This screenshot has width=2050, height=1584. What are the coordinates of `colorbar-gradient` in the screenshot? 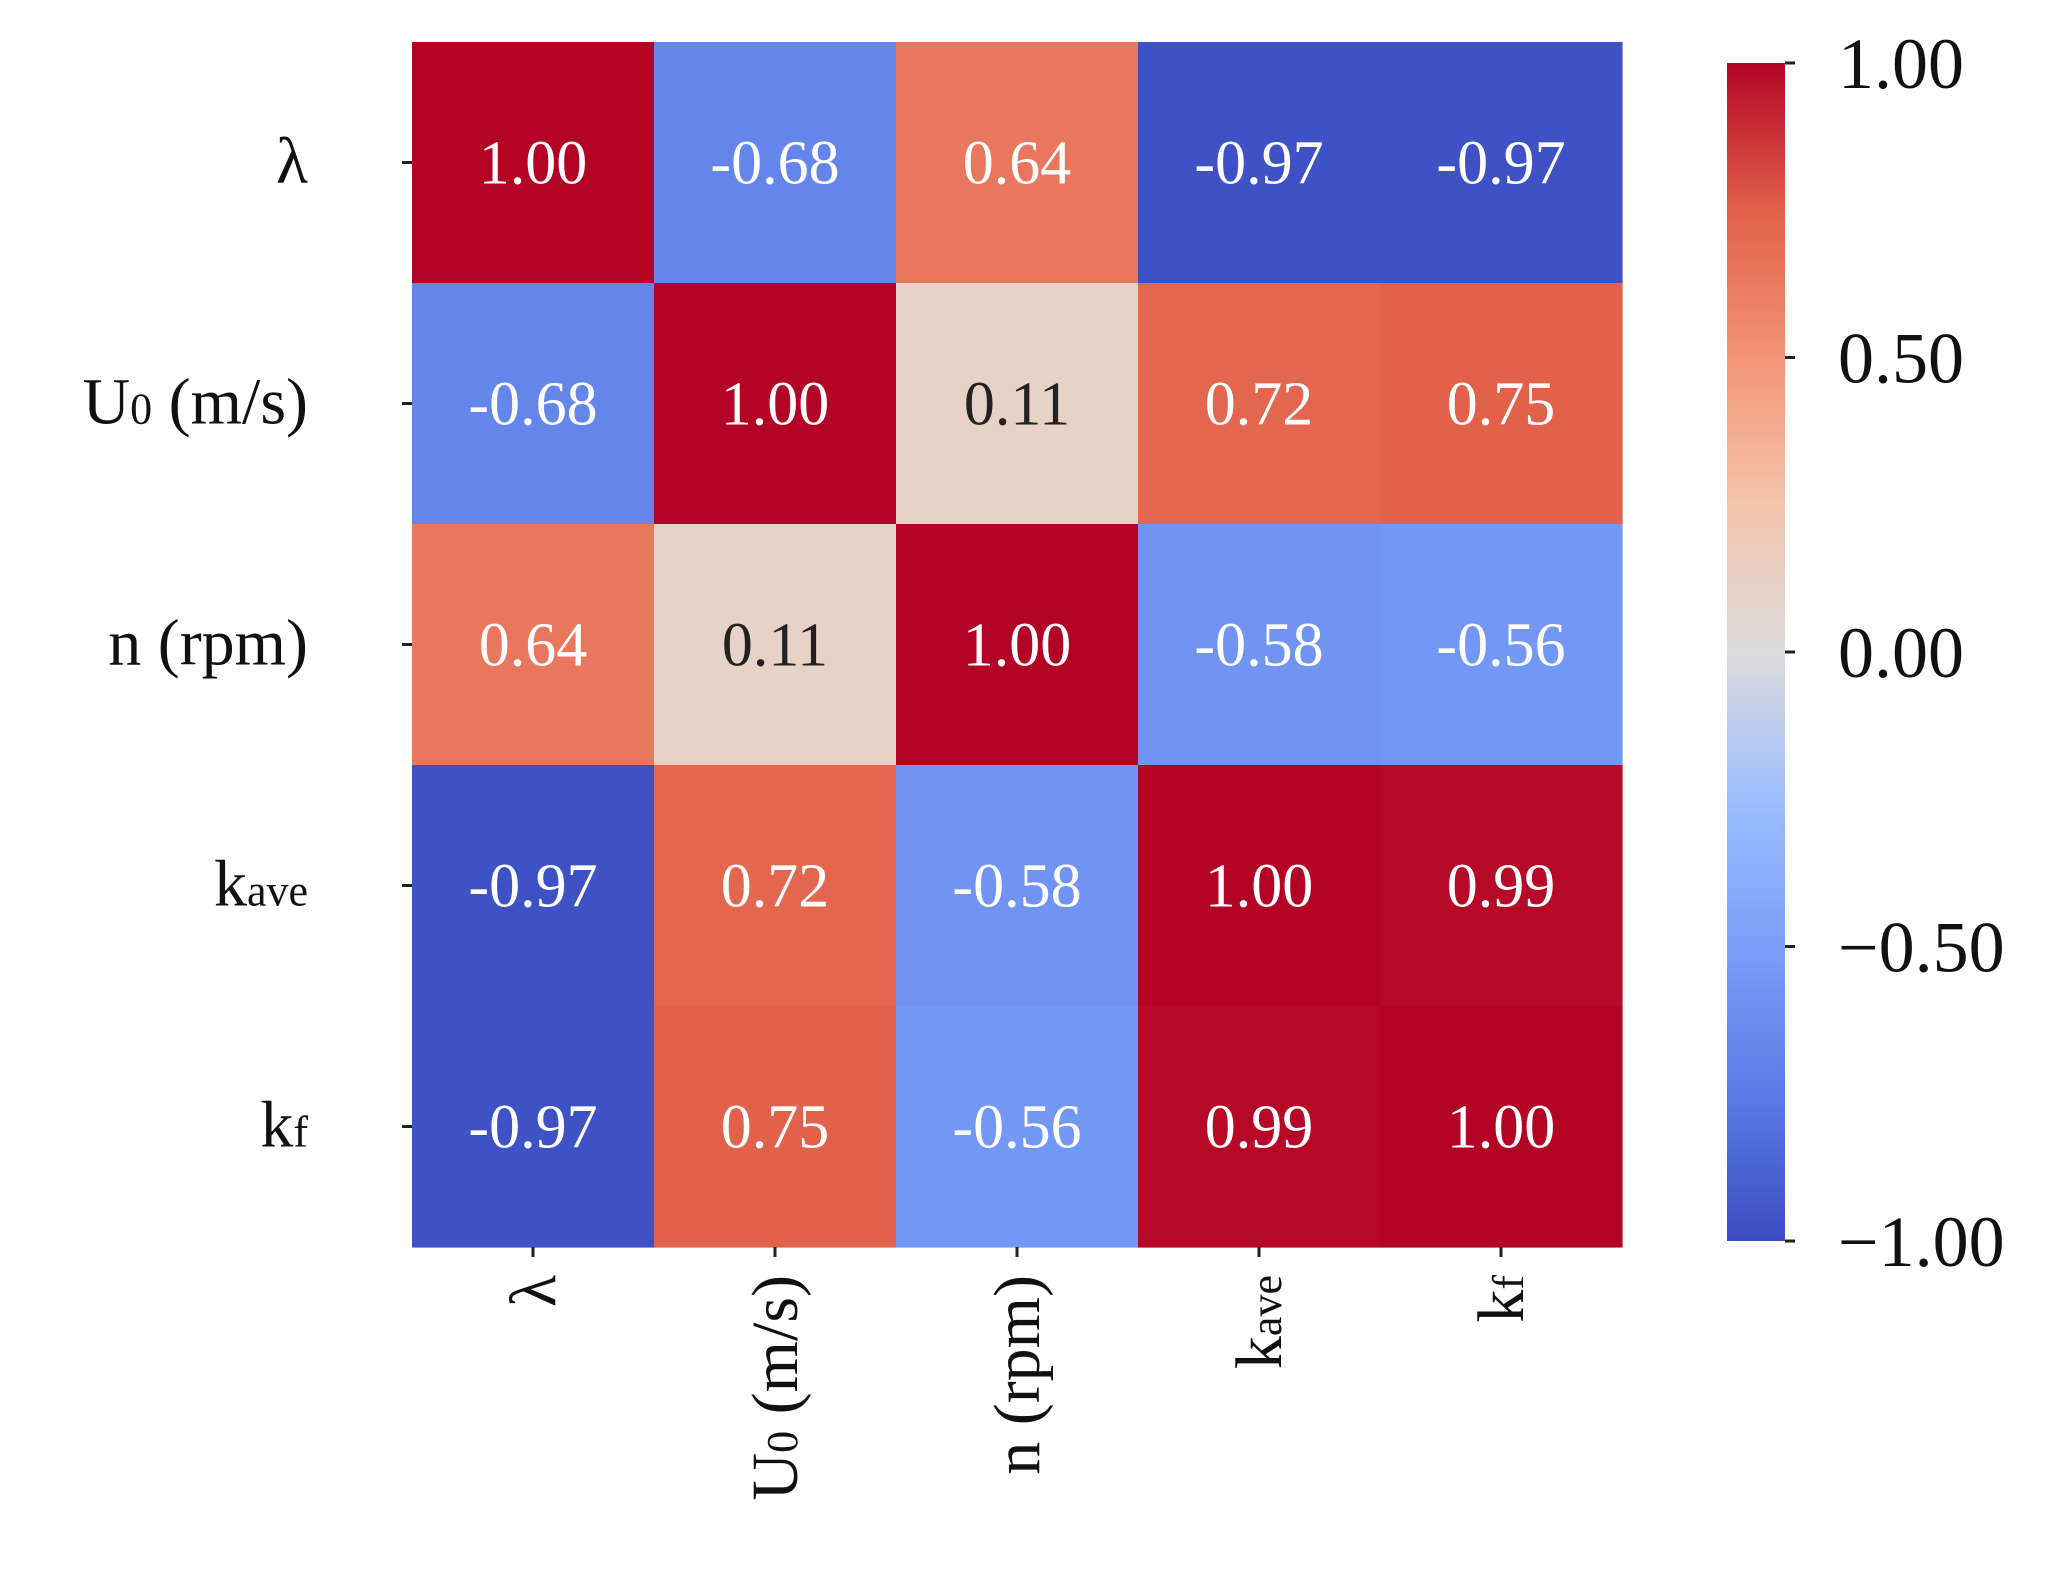 It's located at (1756, 652).